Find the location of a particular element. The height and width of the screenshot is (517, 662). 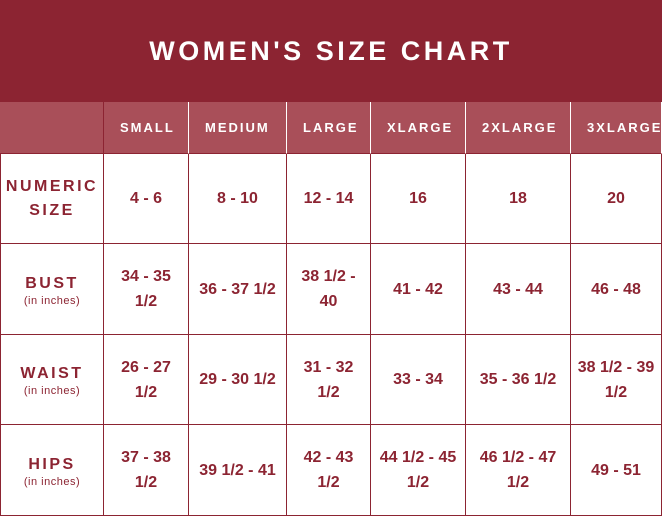

row-label-numeric-size: NUMERIC SIZE is located at coordinates (52, 199).